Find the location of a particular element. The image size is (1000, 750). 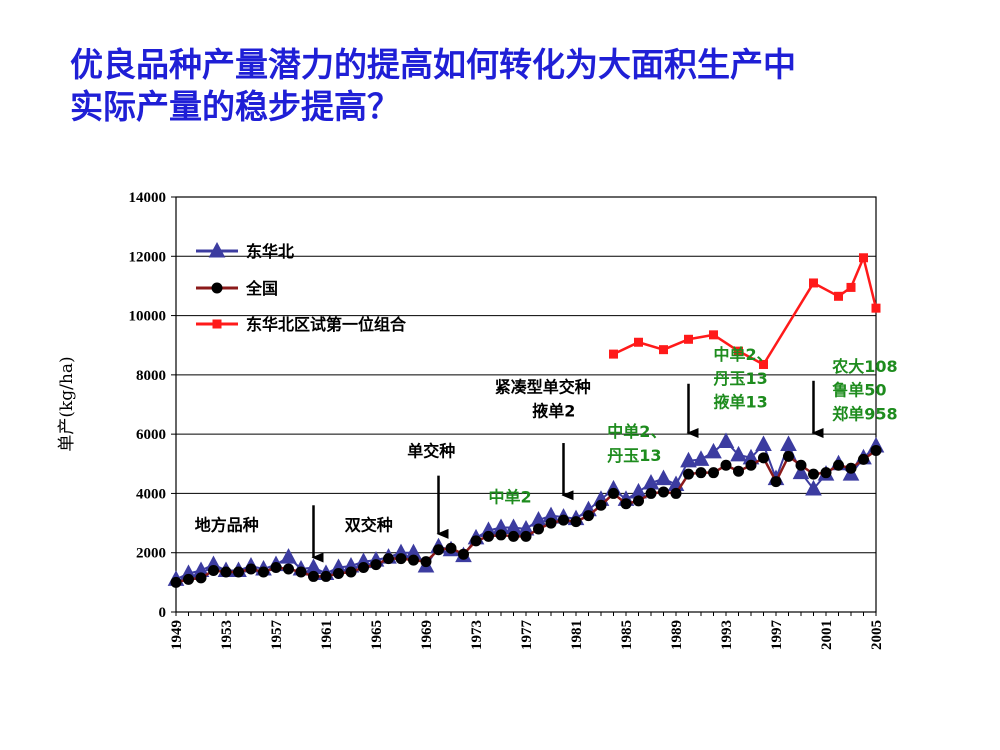

x-tick-label: 1973 is located at coordinates (477, 635).